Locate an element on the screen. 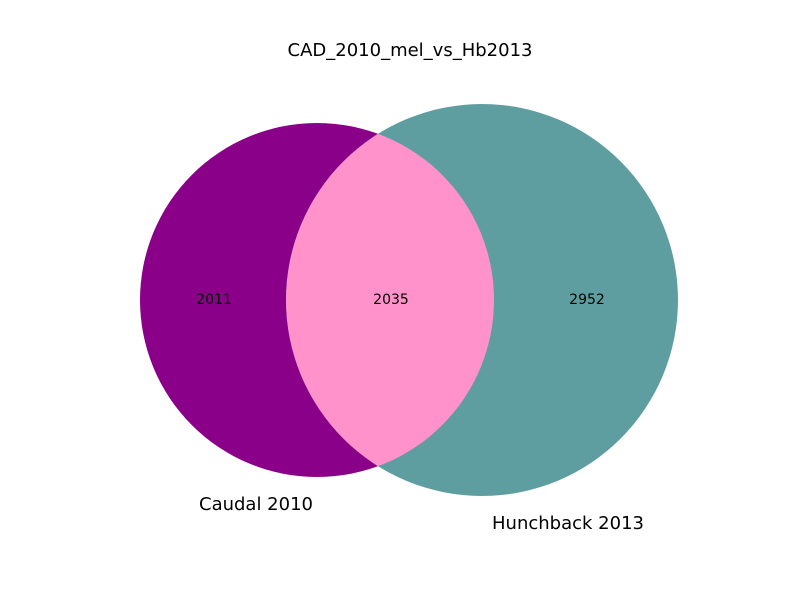  set-a-label: Caudal 2010 is located at coordinates (256, 504).